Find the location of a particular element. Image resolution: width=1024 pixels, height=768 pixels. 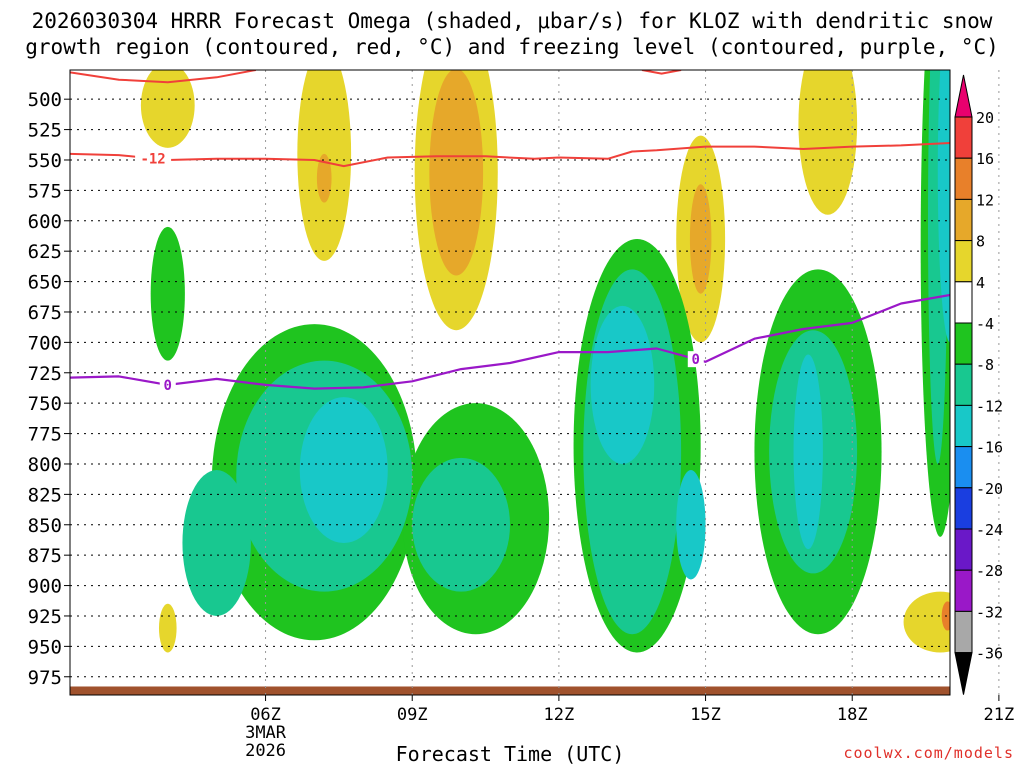

y-tick-label: 875 is located at coordinates (45, 556).